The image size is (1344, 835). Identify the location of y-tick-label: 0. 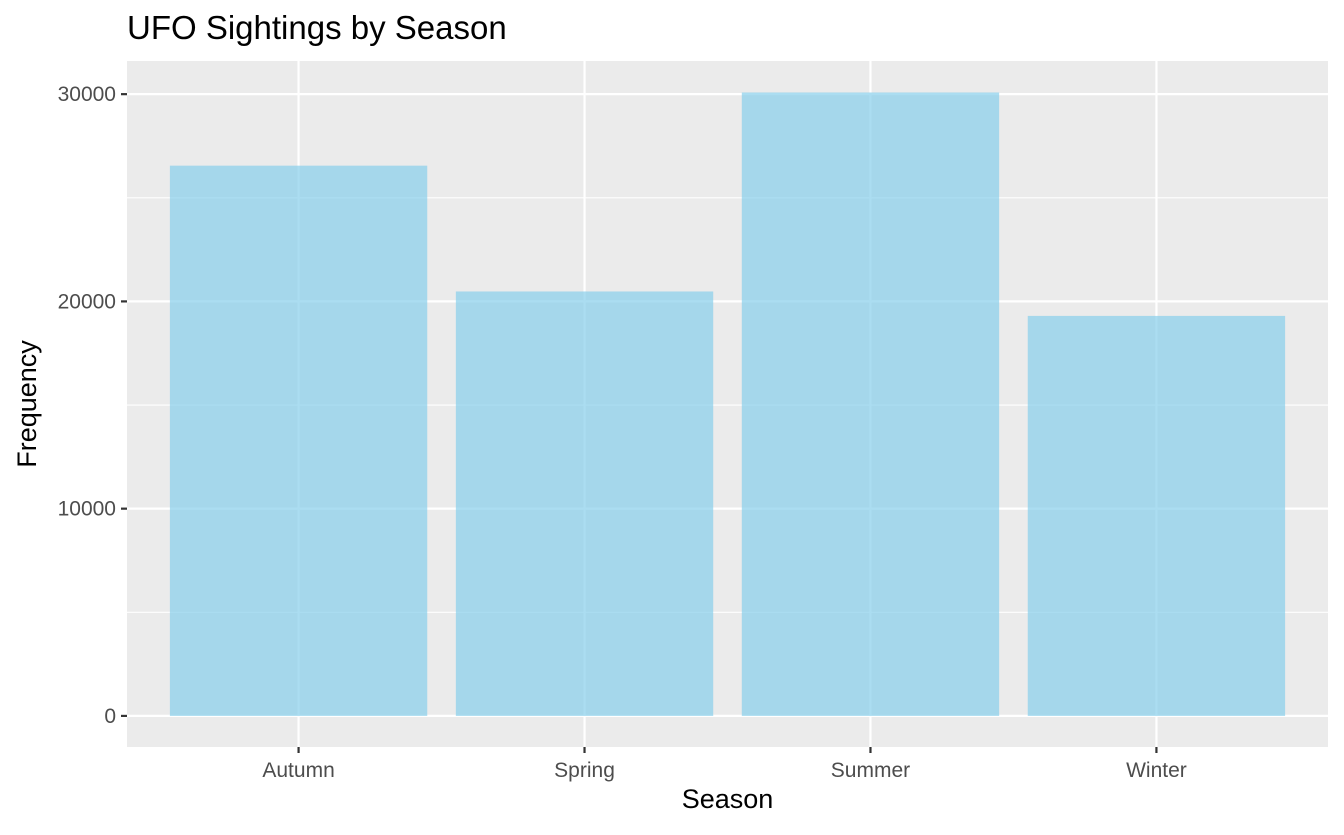
(110, 716).